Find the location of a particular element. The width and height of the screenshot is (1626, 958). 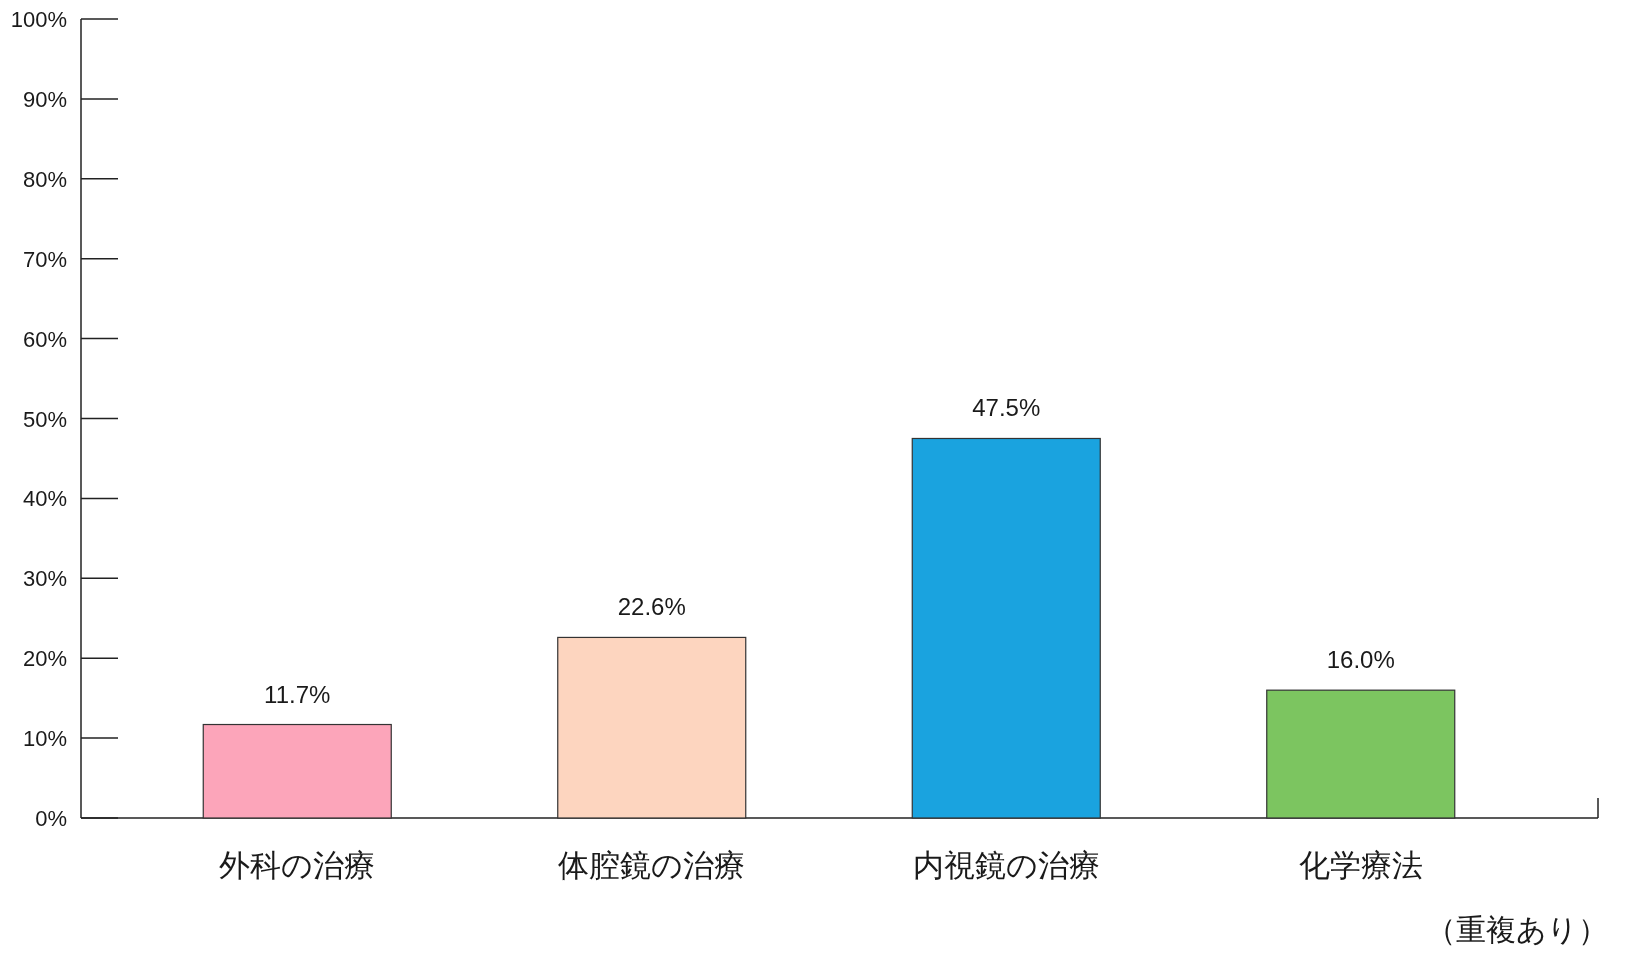

x-tick-label: 化学療法 is located at coordinates (1360, 865).